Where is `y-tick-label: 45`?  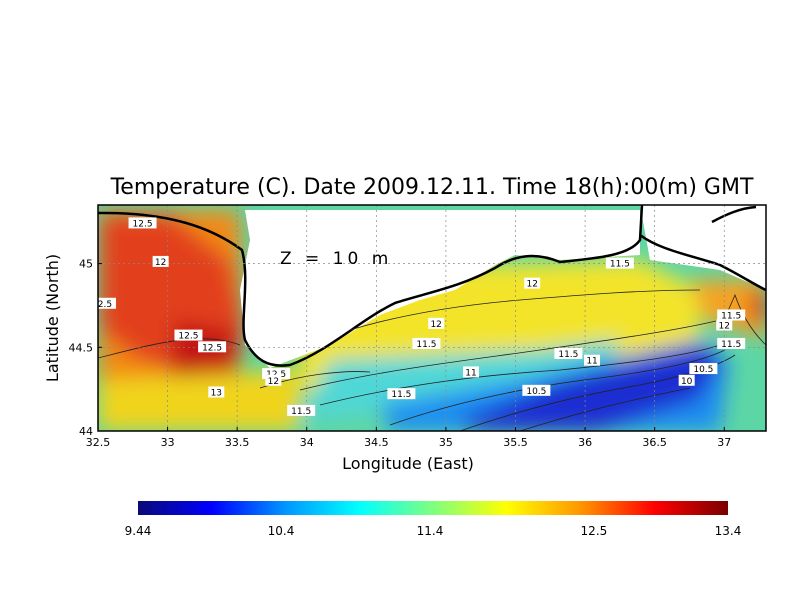 y-tick-label: 45 is located at coordinates (86, 264).